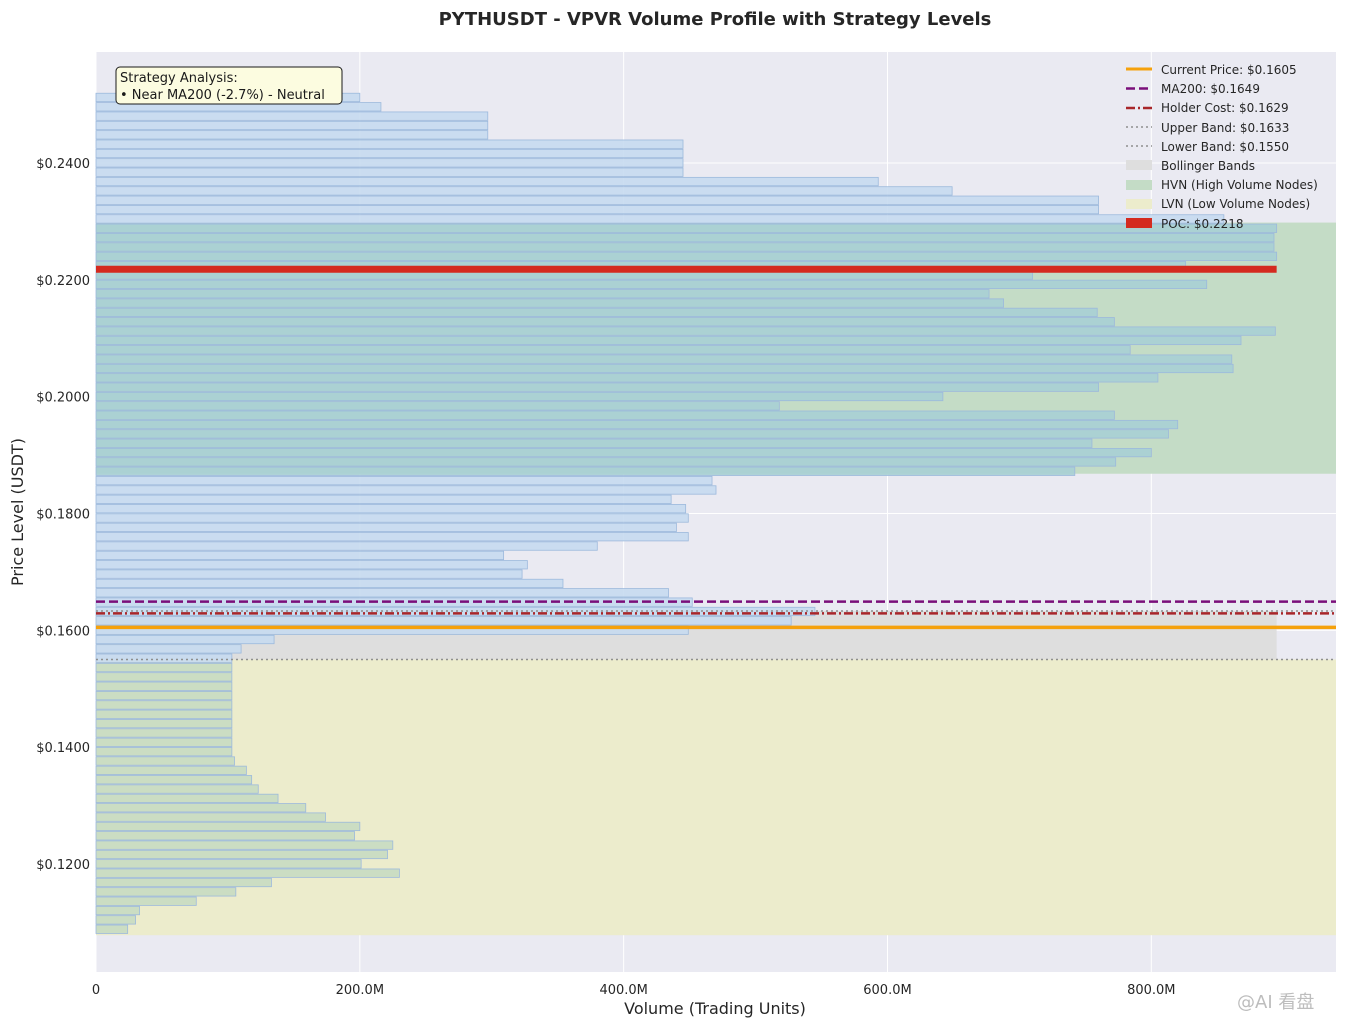 This screenshot has height=1029, width=1345. Describe the element at coordinates (1139, 185) in the screenshot. I see `legend-swatch-hvn` at that location.